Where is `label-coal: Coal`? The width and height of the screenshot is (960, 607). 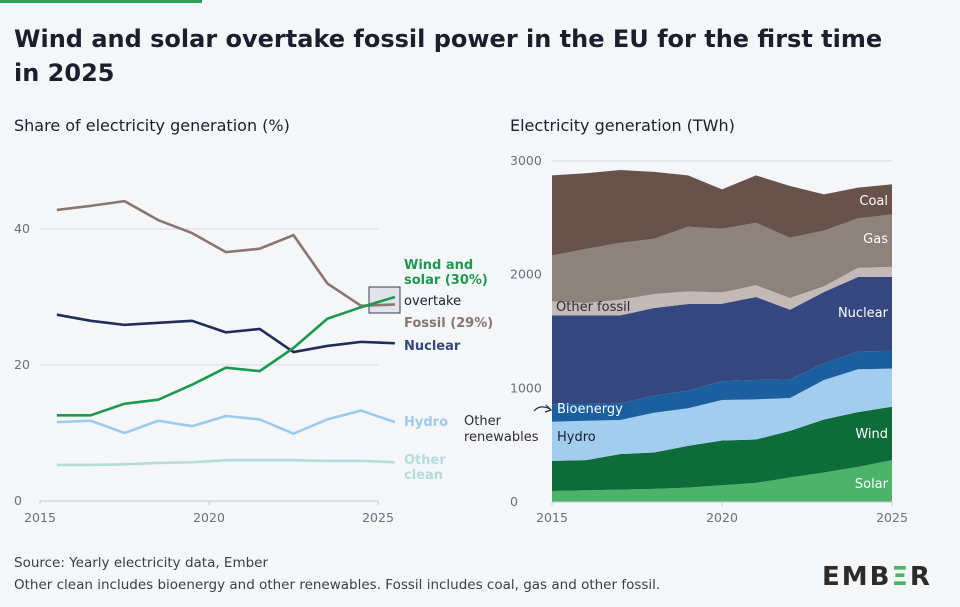
label-coal: Coal is located at coordinates (873, 201).